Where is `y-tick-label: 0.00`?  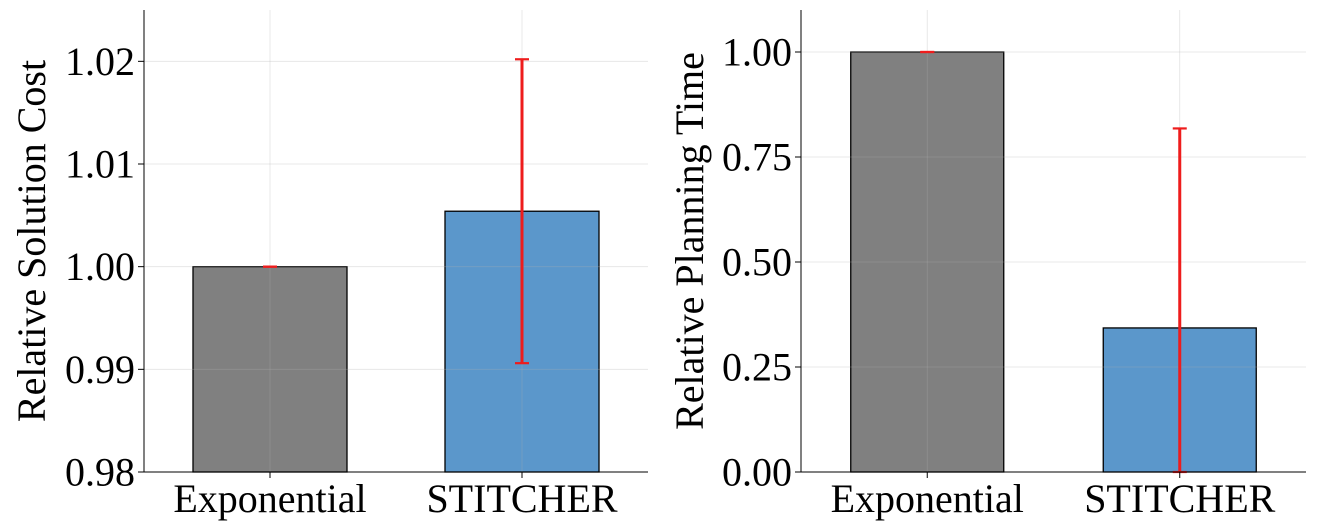 y-tick-label: 0.00 is located at coordinates (757, 472).